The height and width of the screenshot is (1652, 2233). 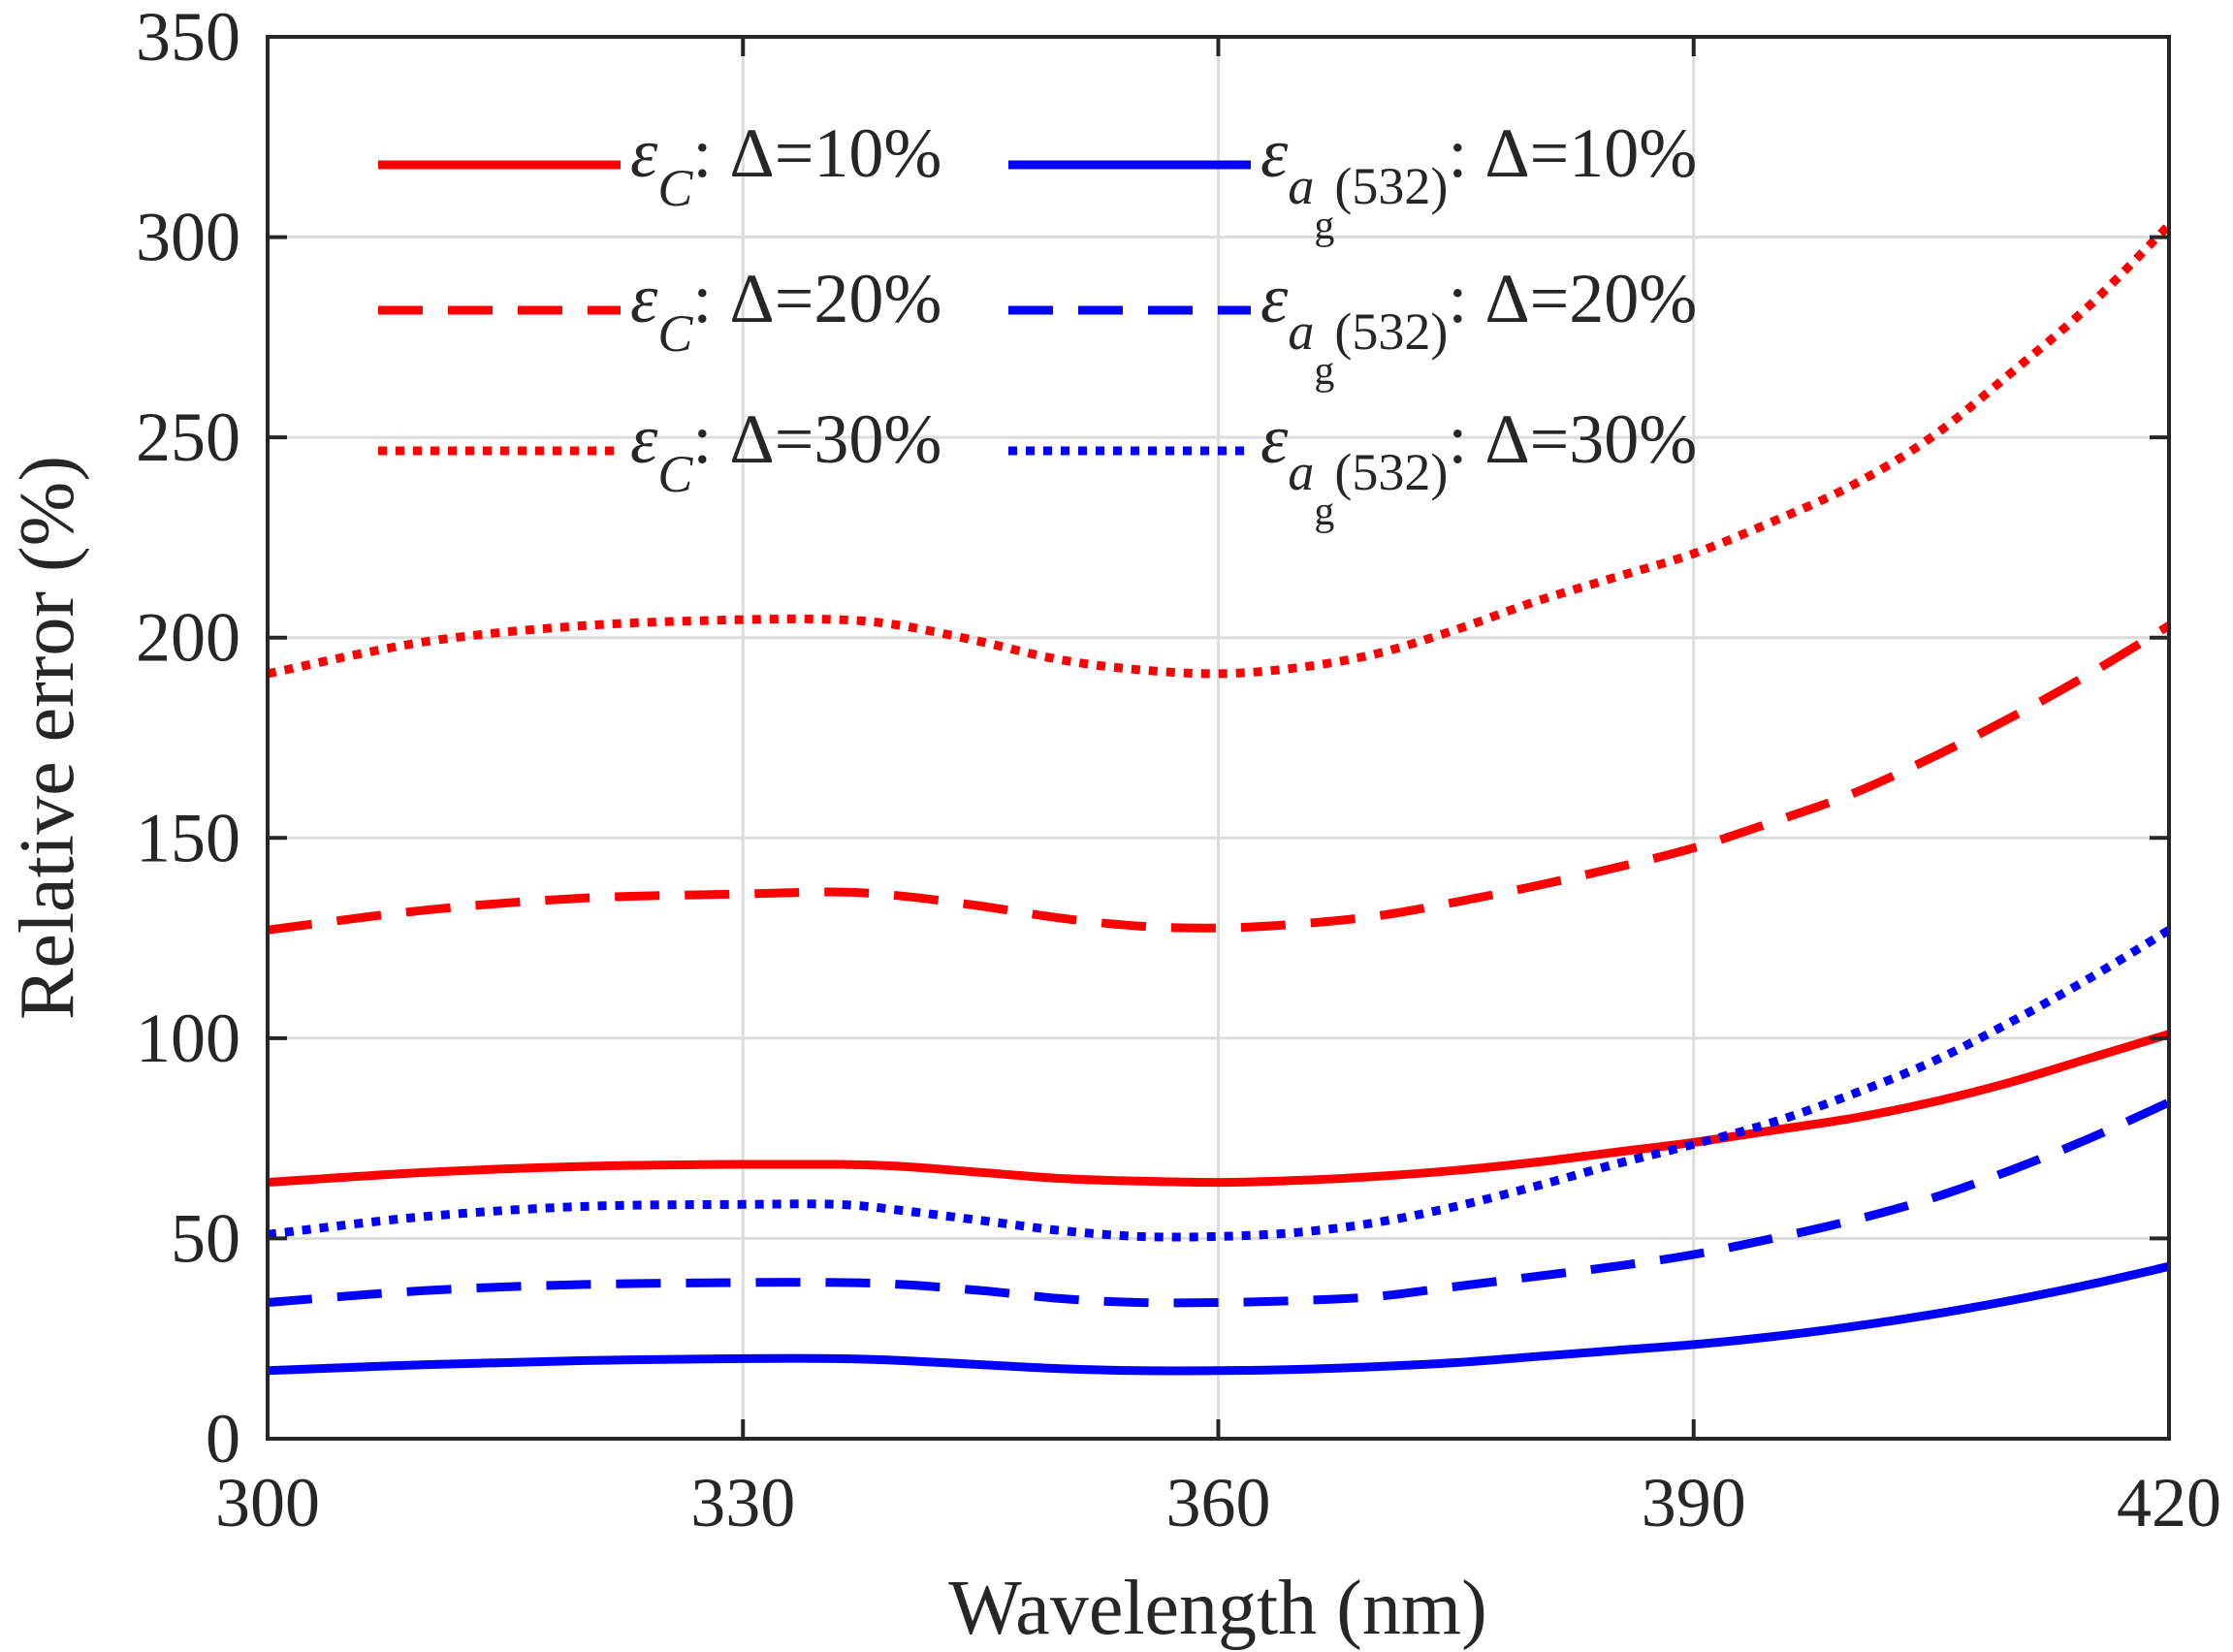 What do you see at coordinates (1478, 467) in the screenshot?
I see `legend-label: εag(532): Δ=30%` at bounding box center [1478, 467].